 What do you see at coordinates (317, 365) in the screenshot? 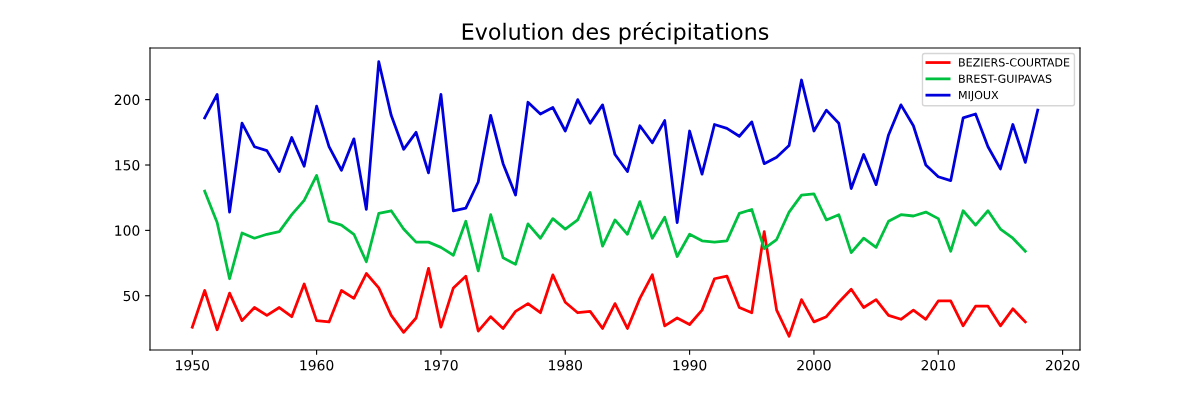
I see `x-tick-label: 1960` at bounding box center [317, 365].